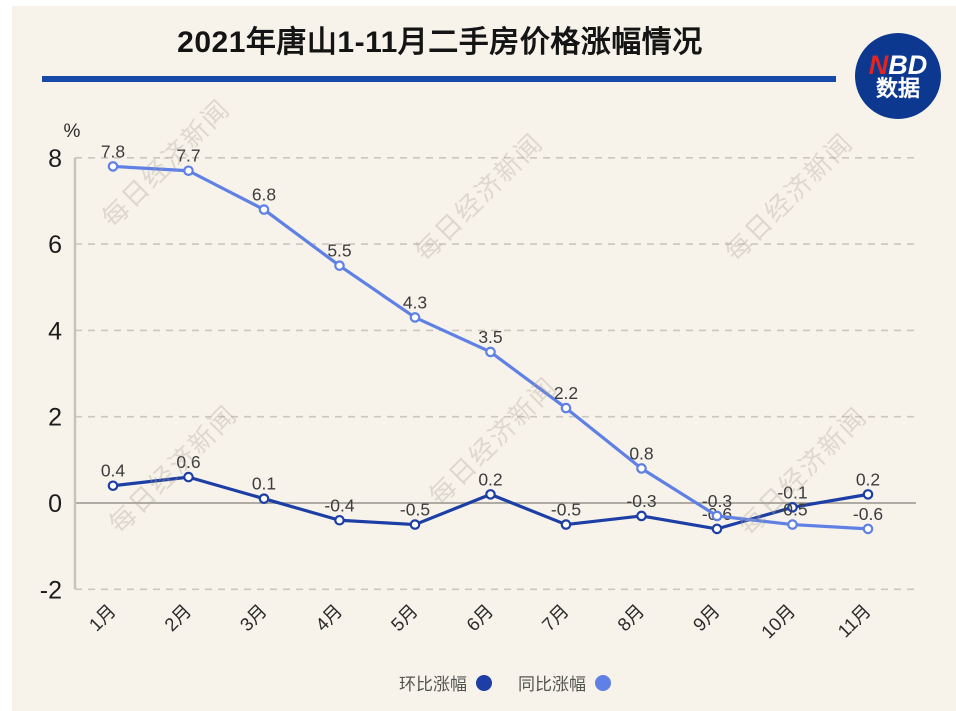  I want to click on y-tick-label: -2, so click(51, 590).